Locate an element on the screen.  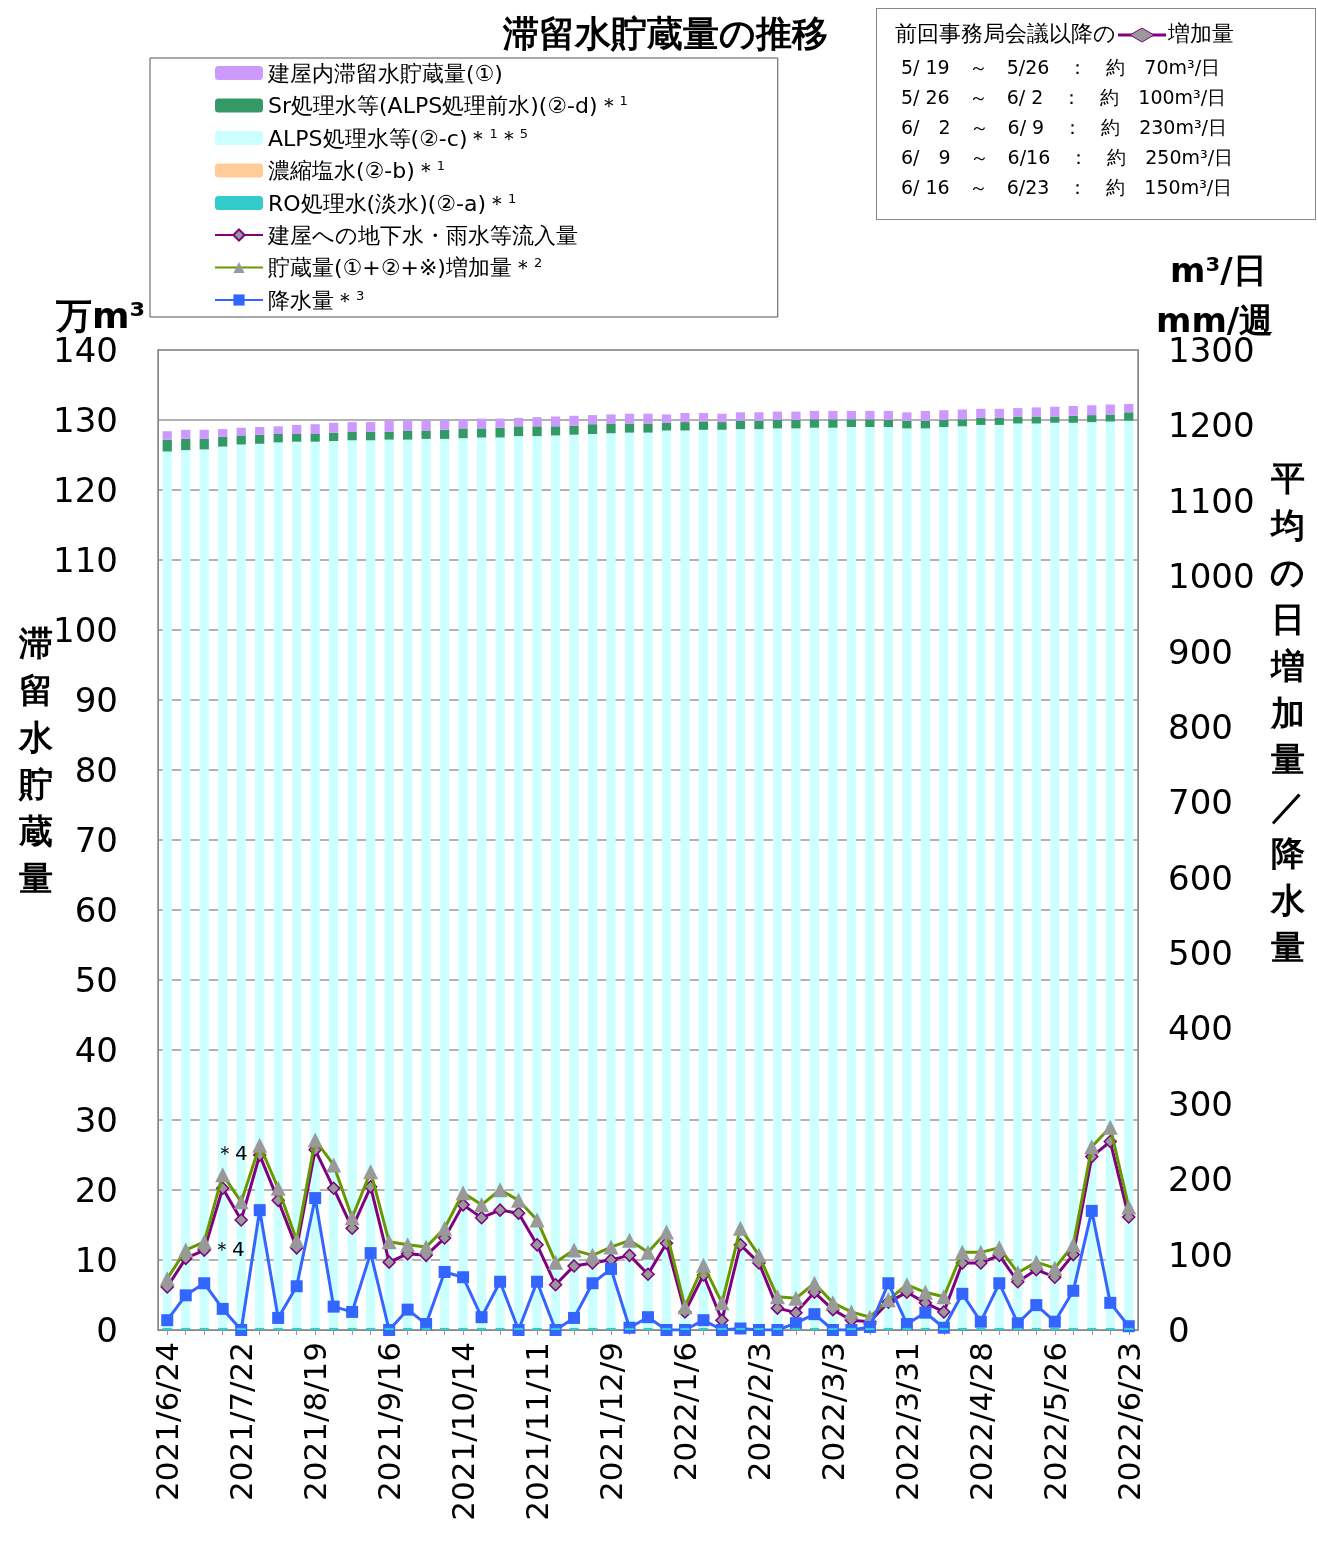
x-tick-label: 2021/10/14 is located at coordinates (463, 1431).